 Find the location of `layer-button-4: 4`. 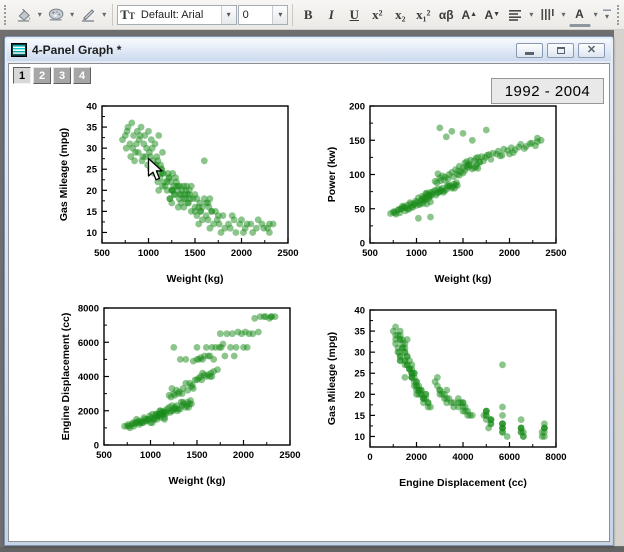

layer-button-4: 4 is located at coordinates (82, 75).